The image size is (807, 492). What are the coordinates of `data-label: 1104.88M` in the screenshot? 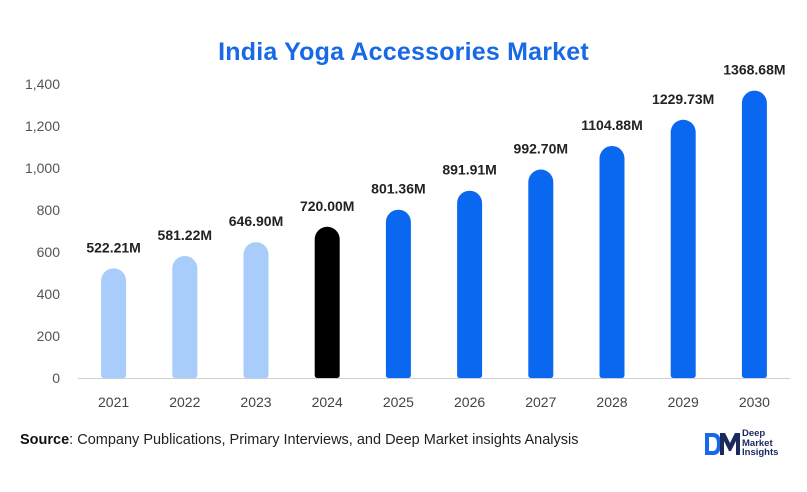 It's located at (612, 125).